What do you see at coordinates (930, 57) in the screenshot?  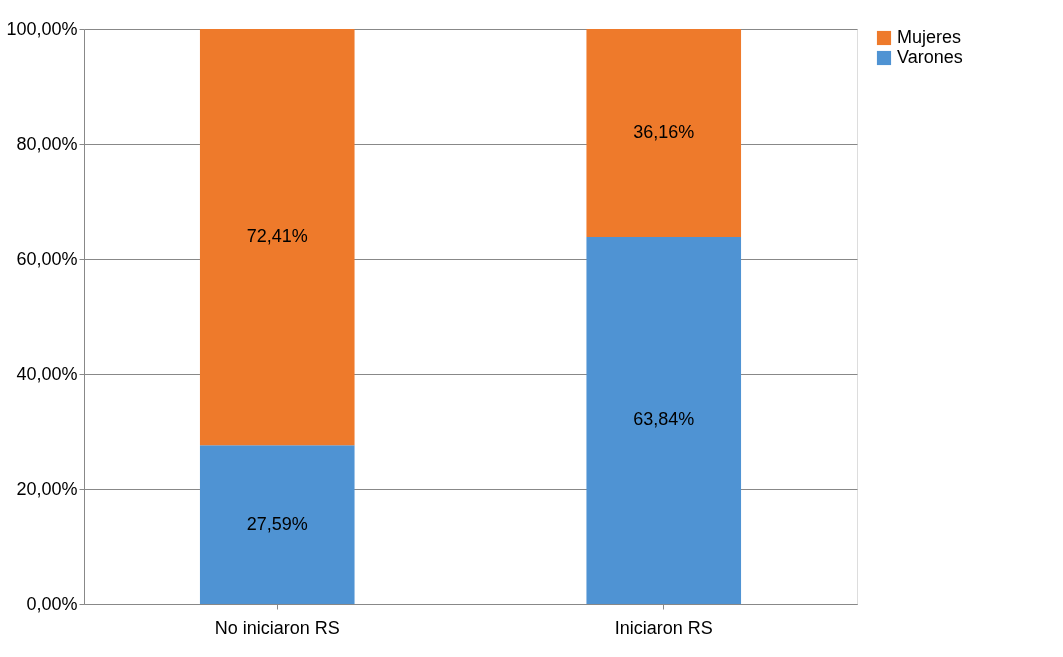 I see `legend-label: Varones` at bounding box center [930, 57].